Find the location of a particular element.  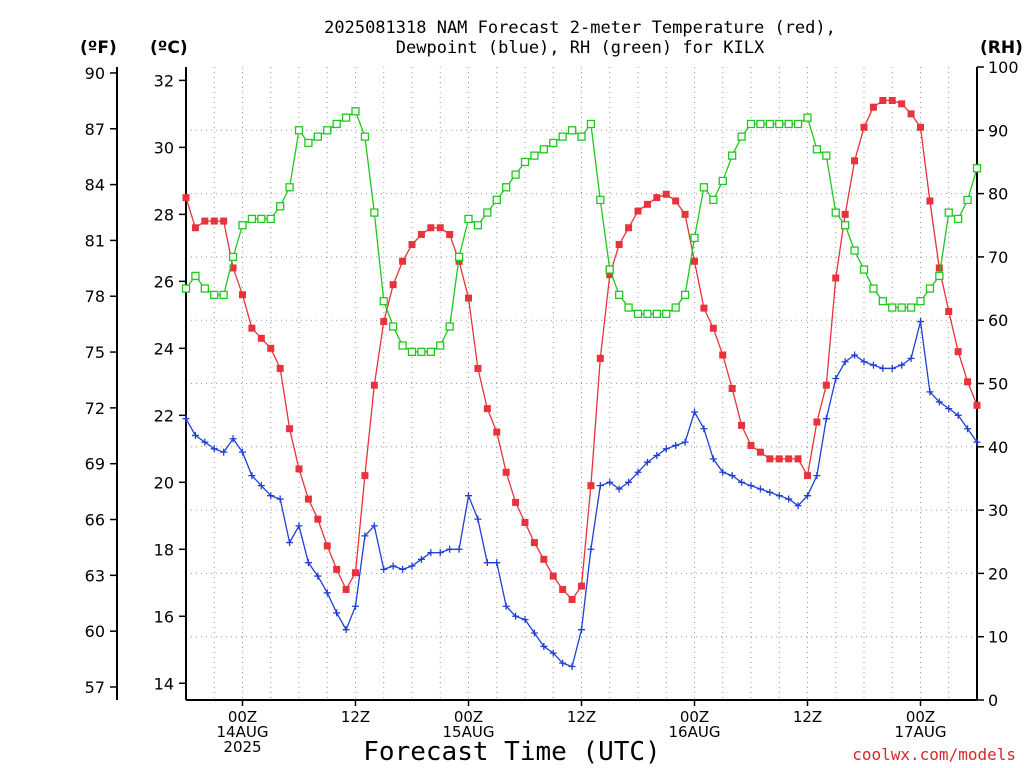

celsius-tick-label: 20 is located at coordinates (164, 482).